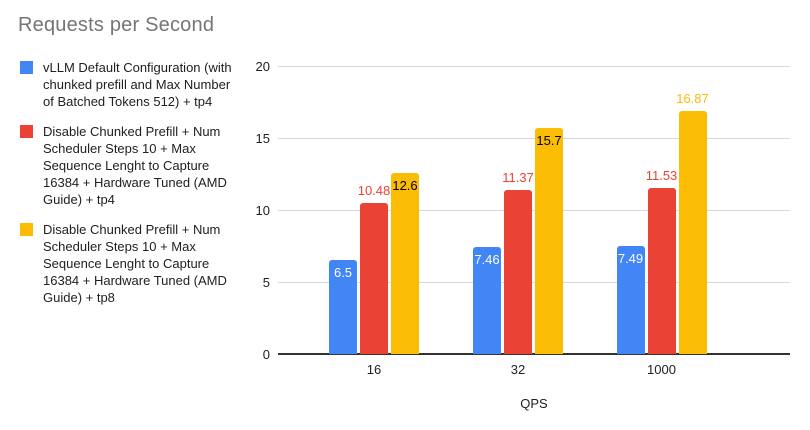 The height and width of the screenshot is (430, 810). Describe the element at coordinates (661, 261) in the screenshot. I see `bar-series1-1000: 11.53` at that location.